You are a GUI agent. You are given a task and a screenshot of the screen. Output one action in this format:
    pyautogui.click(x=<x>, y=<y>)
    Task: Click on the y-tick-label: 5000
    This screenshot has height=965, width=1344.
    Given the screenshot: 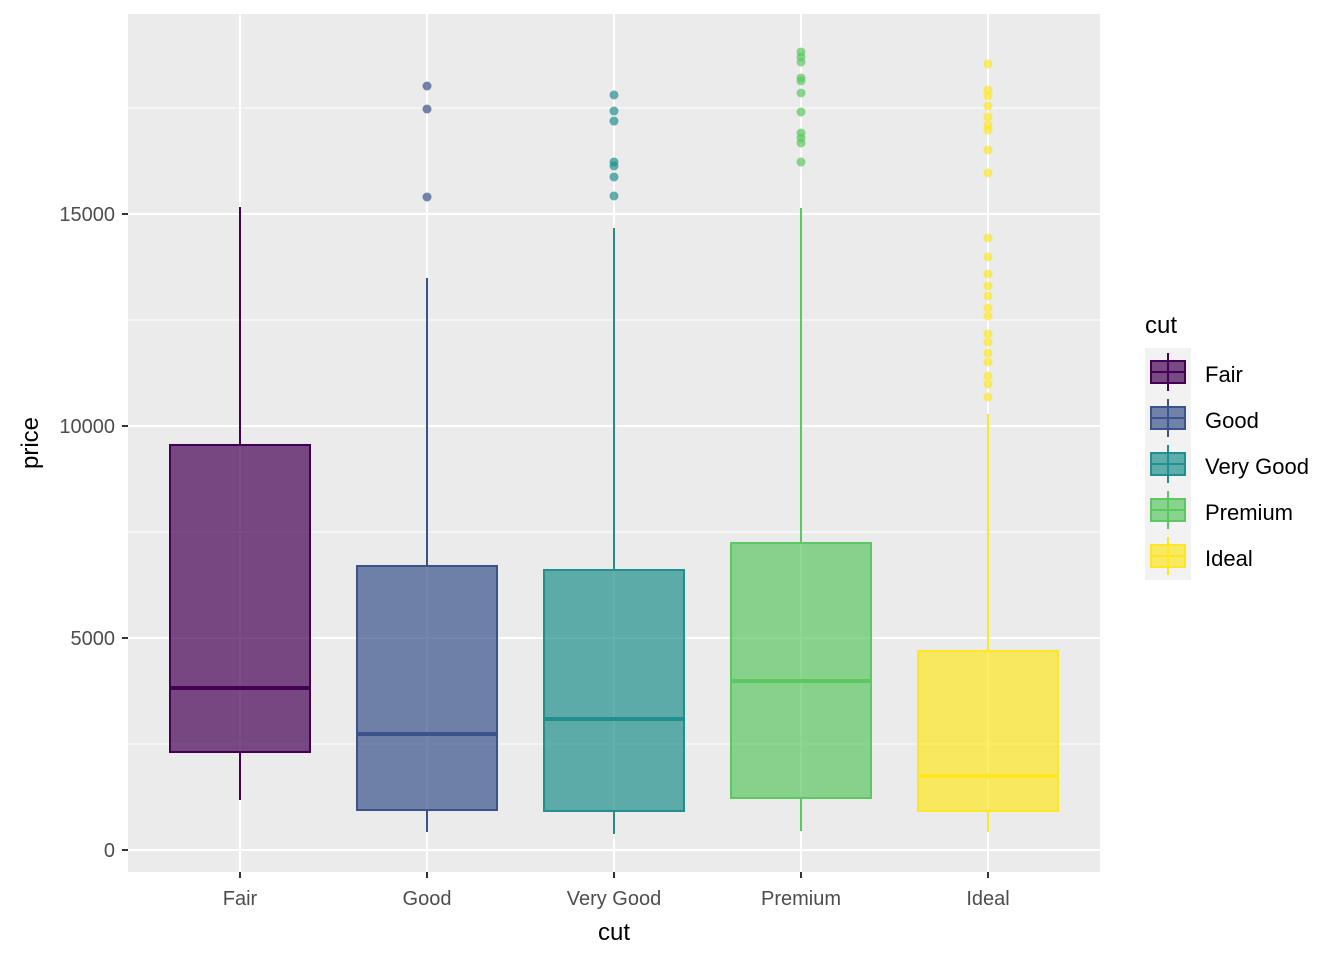 What is the action you would take?
    pyautogui.click(x=93, y=639)
    